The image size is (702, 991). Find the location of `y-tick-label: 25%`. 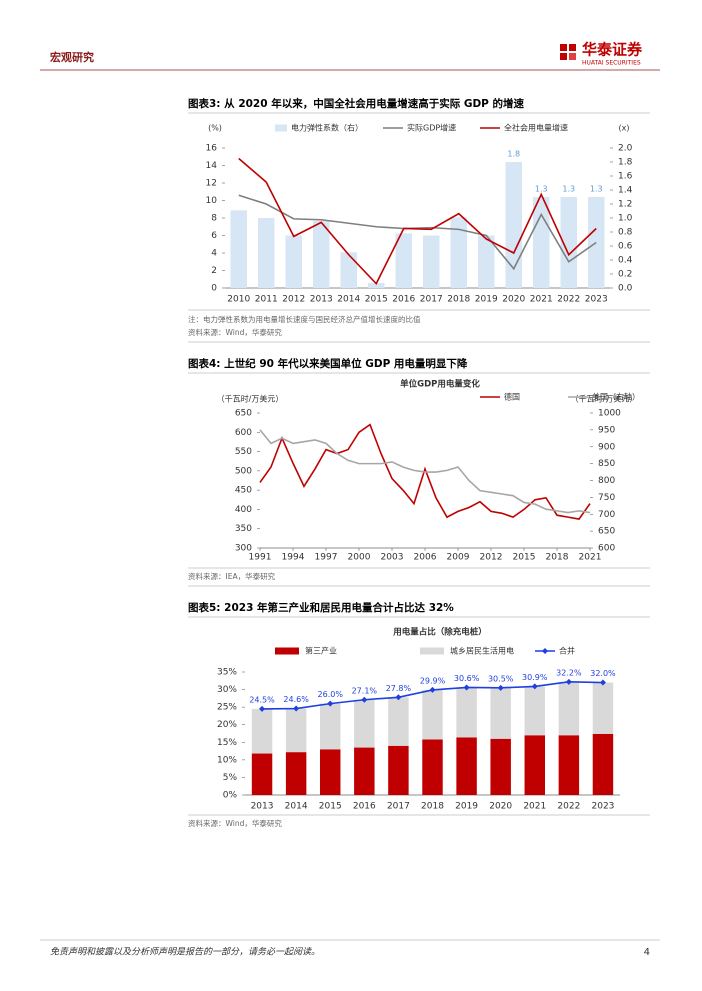

y-tick-label: 25% is located at coordinates (227, 708).